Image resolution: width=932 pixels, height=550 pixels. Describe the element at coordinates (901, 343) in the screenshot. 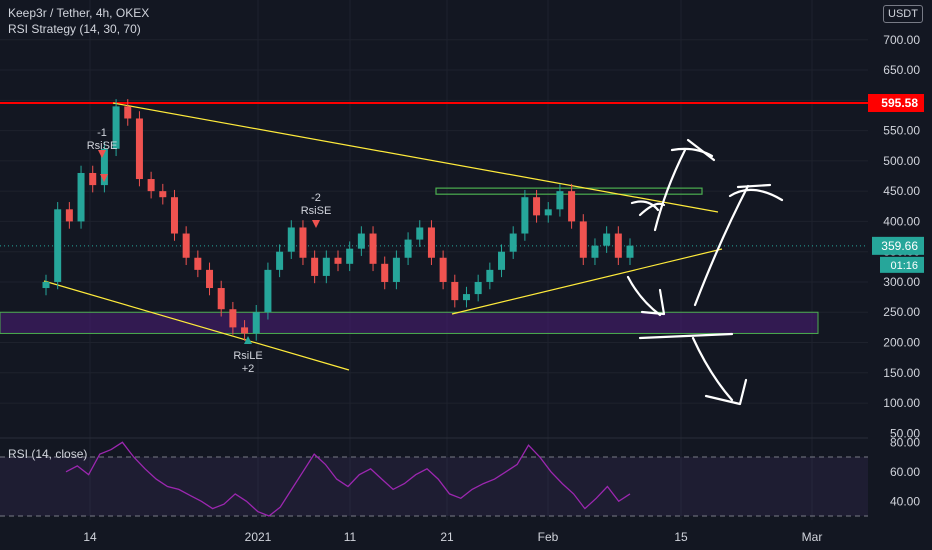

I see `price-tick-label: 200.00` at that location.